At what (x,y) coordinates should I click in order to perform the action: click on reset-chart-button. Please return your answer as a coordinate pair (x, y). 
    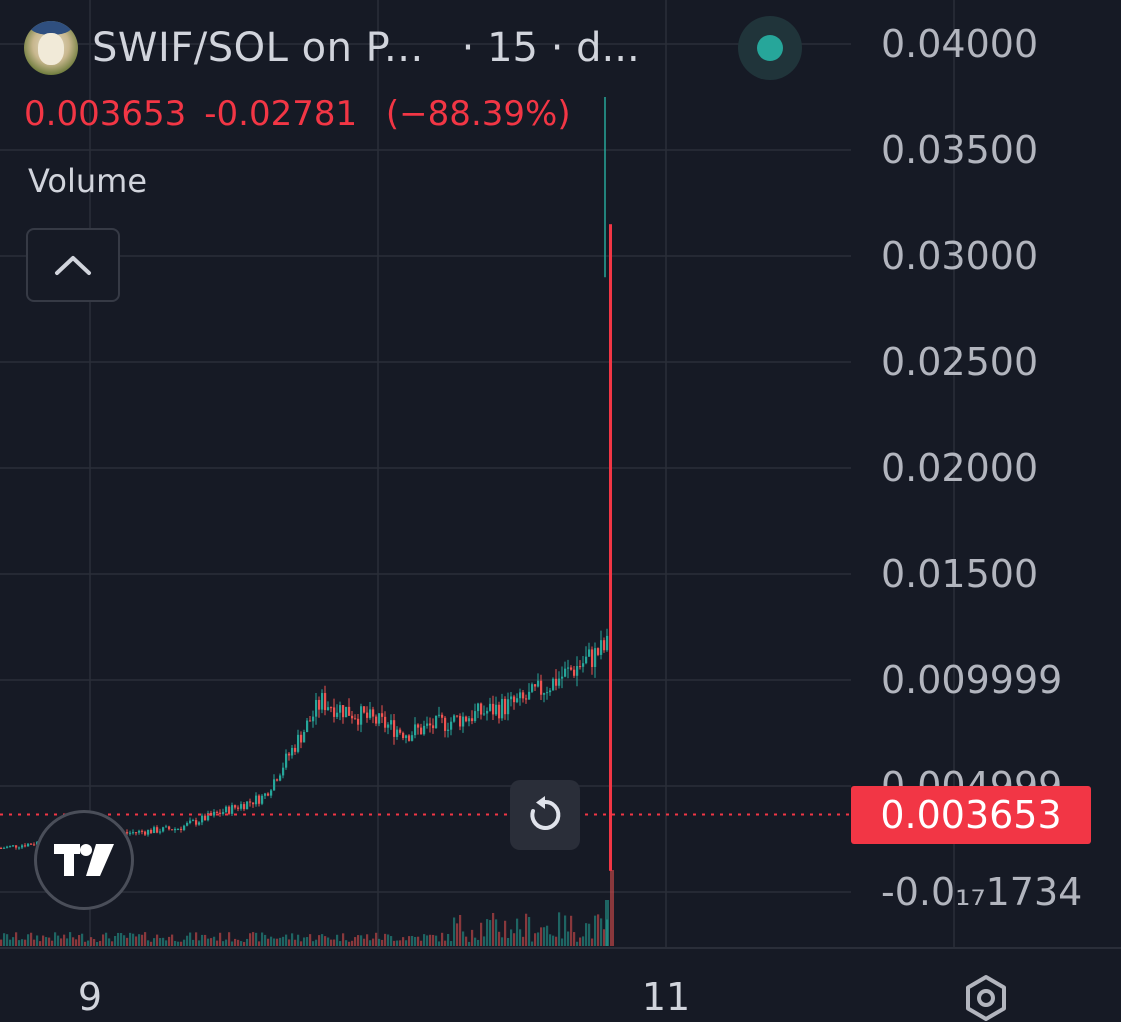
    Looking at the image, I should click on (545, 815).